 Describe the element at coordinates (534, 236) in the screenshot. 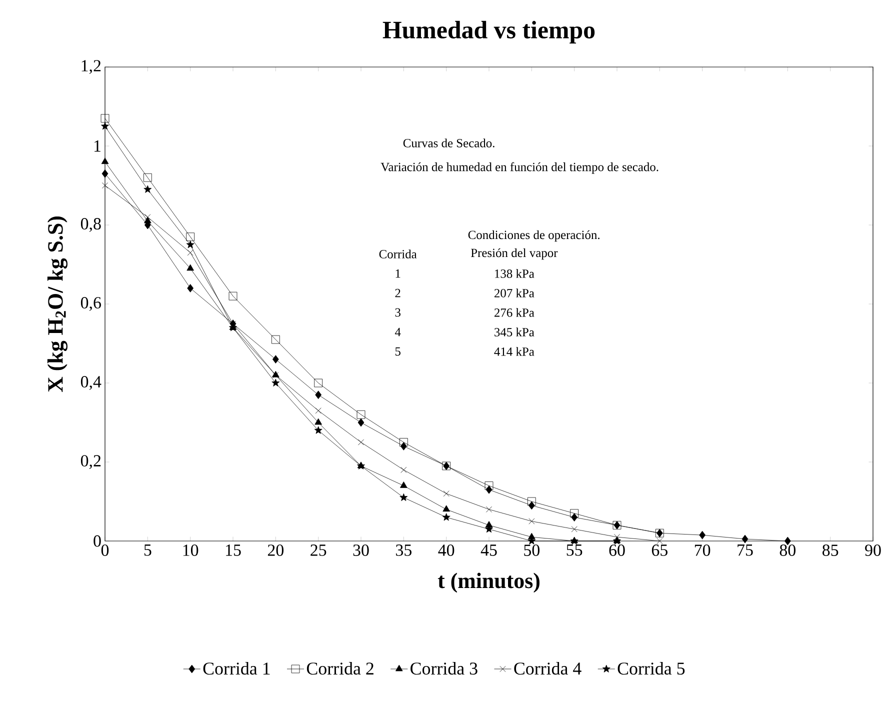

I see `annotation: Condiciones de operación.` at that location.